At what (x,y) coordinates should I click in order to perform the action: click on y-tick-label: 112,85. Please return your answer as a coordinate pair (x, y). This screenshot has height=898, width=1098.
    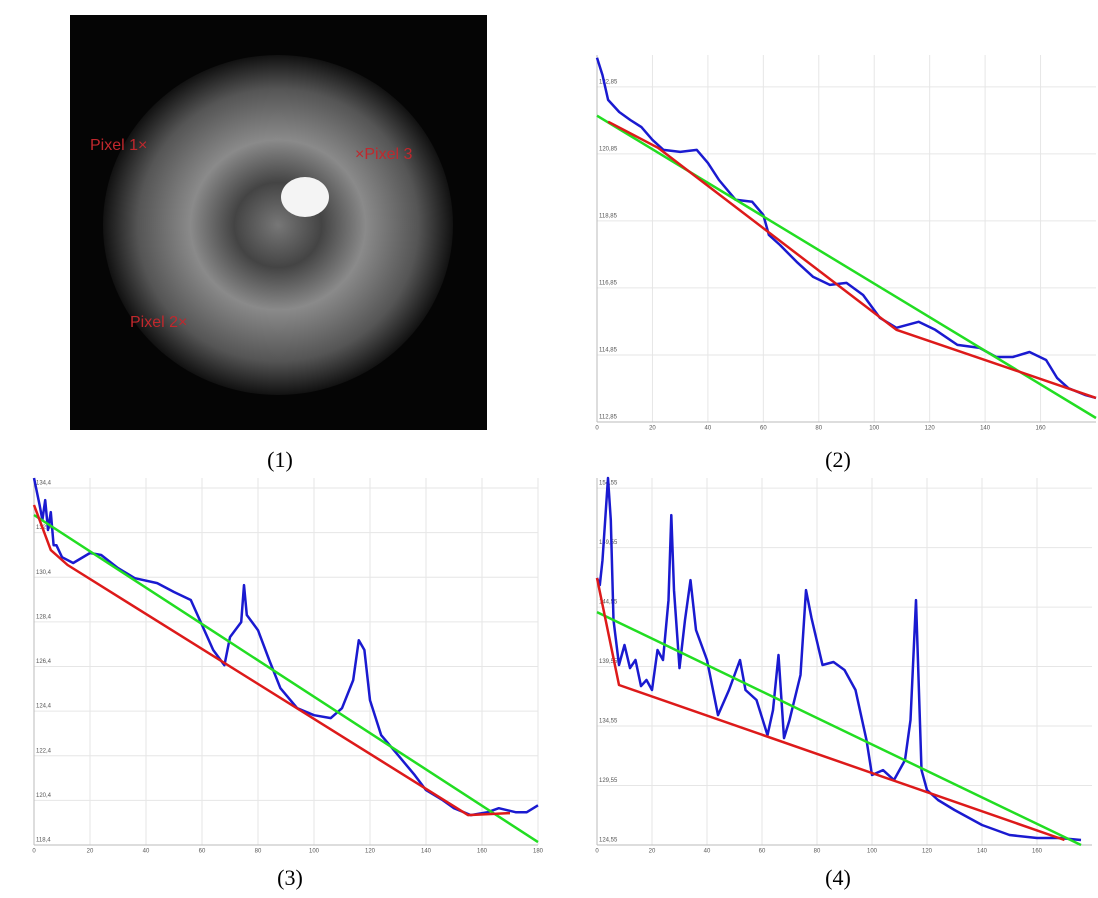
    Looking at the image, I should click on (608, 418).